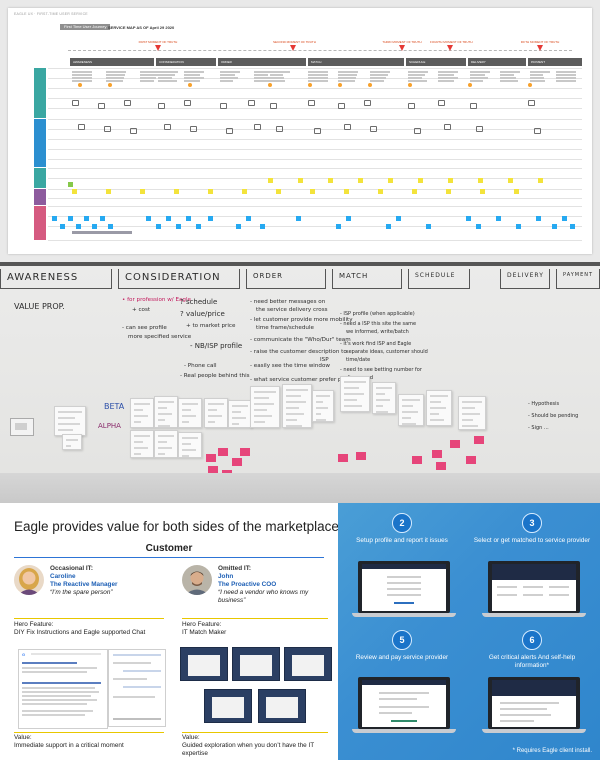 This screenshot has height=760, width=600. Describe the element at coordinates (552, 751) in the screenshot. I see `footnote: * Requires Eagle client install.` at that location.